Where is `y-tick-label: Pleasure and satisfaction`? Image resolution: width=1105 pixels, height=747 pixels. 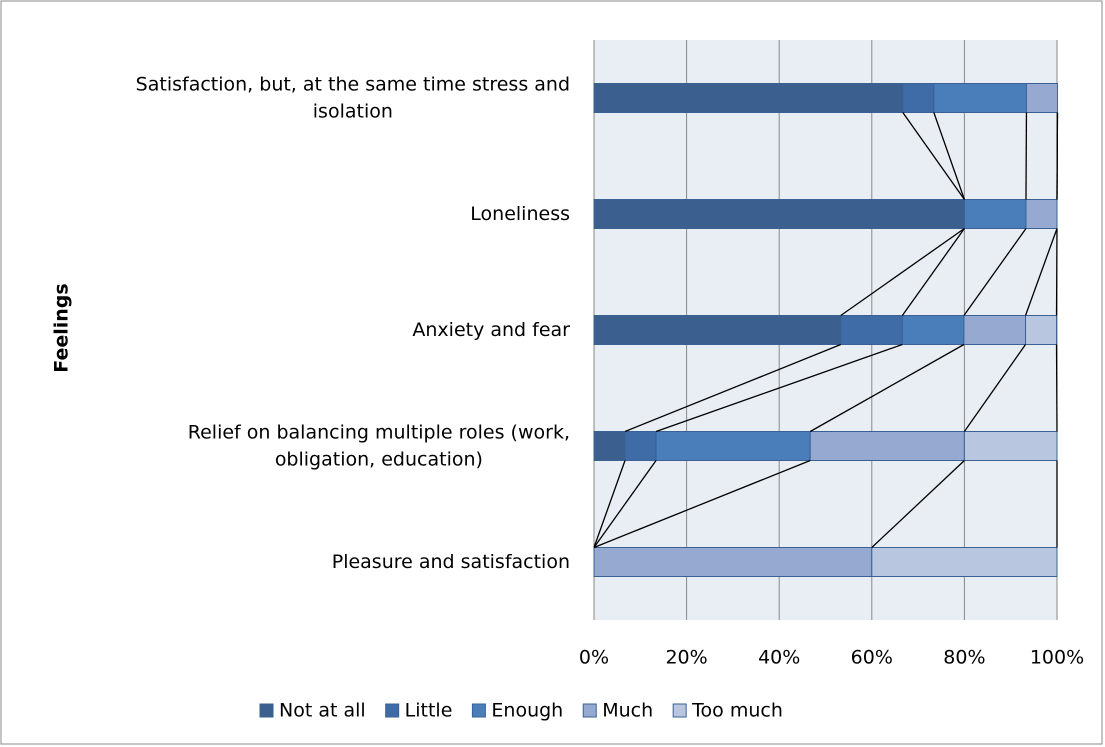
y-tick-label: Pleasure and satisfaction is located at coordinates (451, 562).